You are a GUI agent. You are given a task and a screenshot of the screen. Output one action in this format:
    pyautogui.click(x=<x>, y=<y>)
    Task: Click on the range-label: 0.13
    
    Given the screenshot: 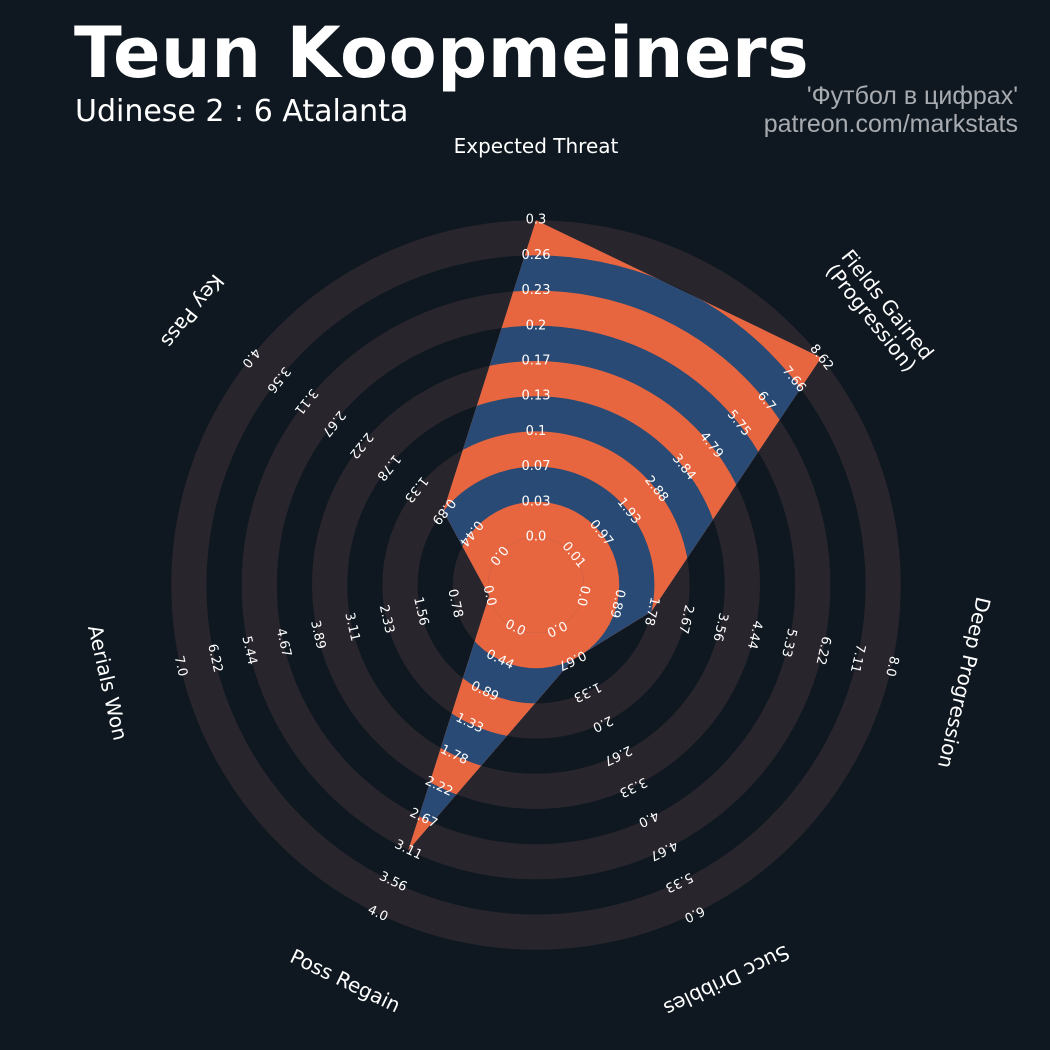 What is the action you would take?
    pyautogui.click(x=536, y=396)
    